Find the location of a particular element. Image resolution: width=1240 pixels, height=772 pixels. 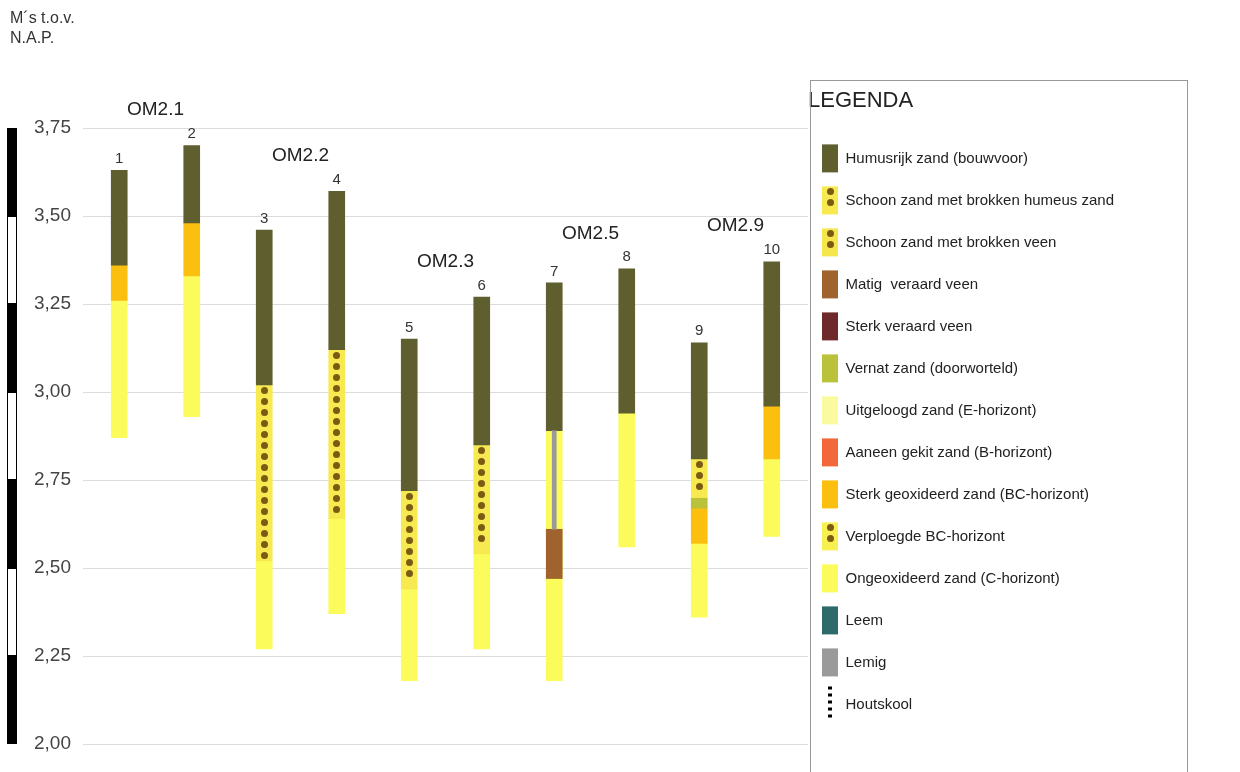

y-tick-label: 2,75 is located at coordinates (52, 479).